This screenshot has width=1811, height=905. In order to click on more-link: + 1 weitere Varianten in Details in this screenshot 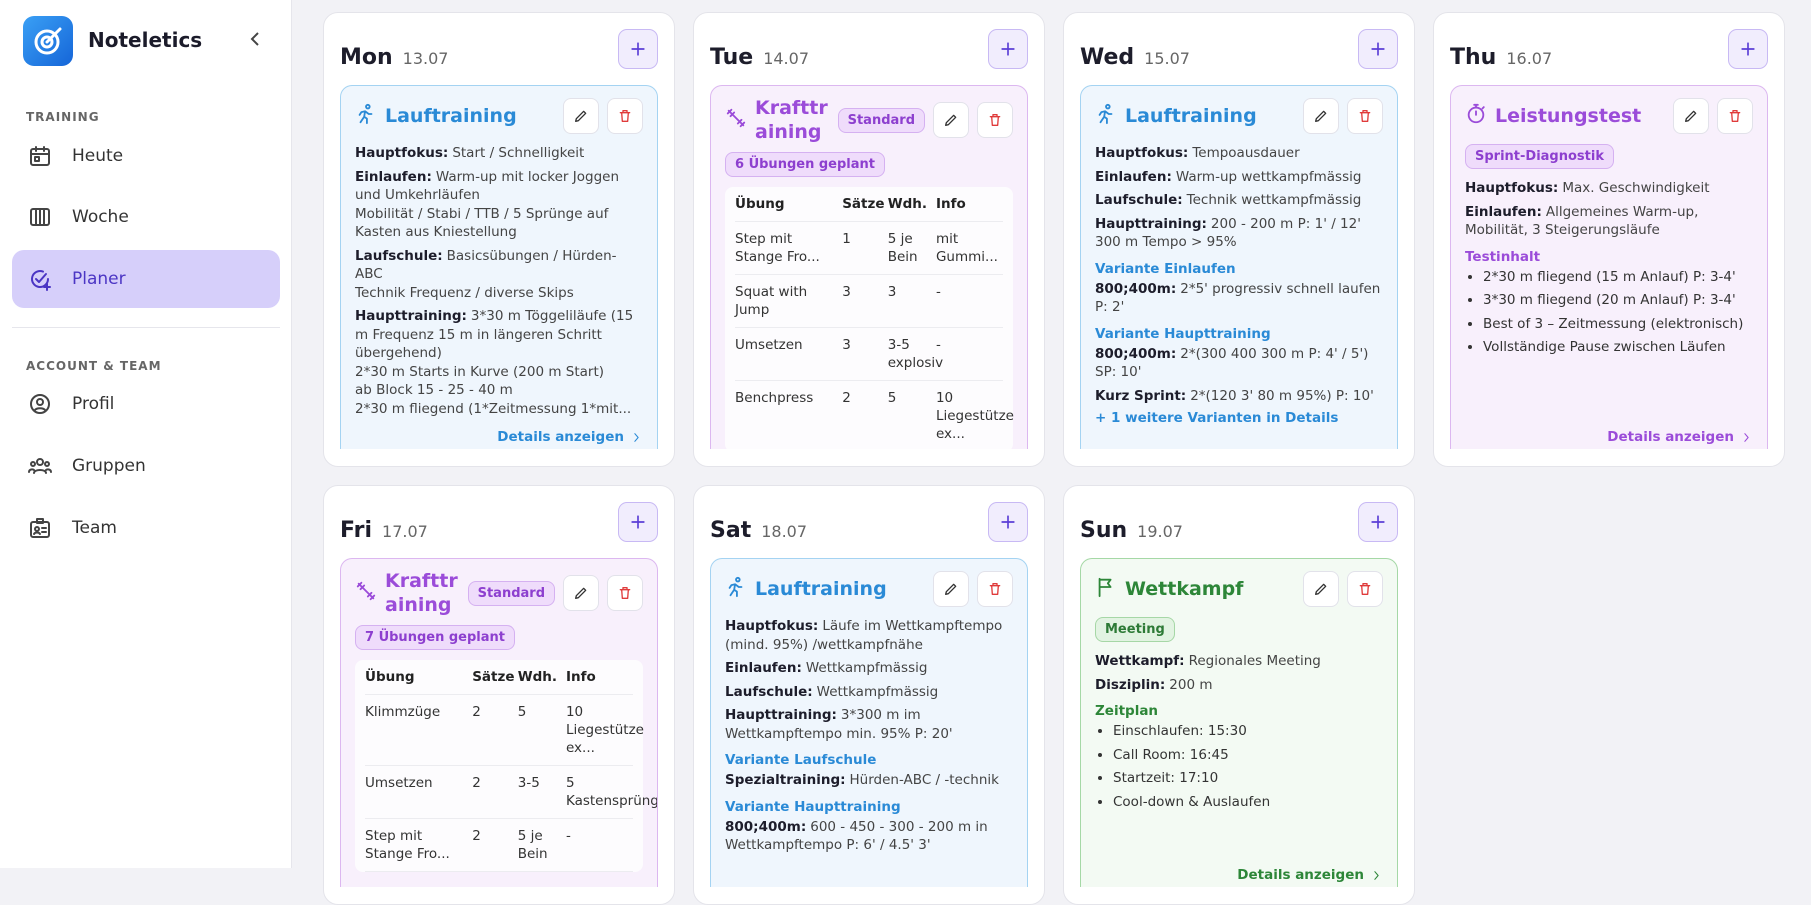, I will do `click(1217, 418)`.